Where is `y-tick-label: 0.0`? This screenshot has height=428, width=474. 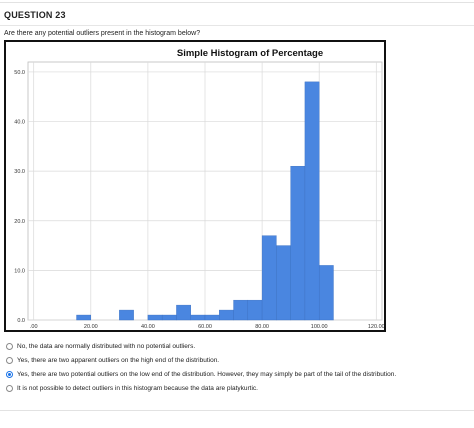 y-tick-label: 0.0 is located at coordinates (21, 321).